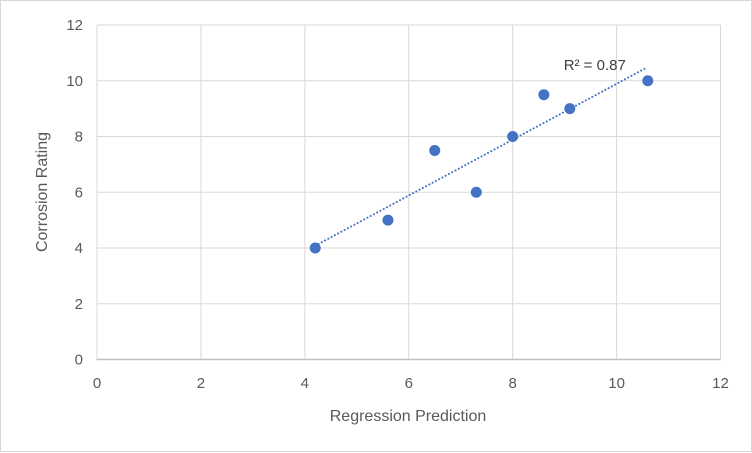 The width and height of the screenshot is (752, 453). What do you see at coordinates (720, 383) in the screenshot?
I see `x-tick-label: 12` at bounding box center [720, 383].